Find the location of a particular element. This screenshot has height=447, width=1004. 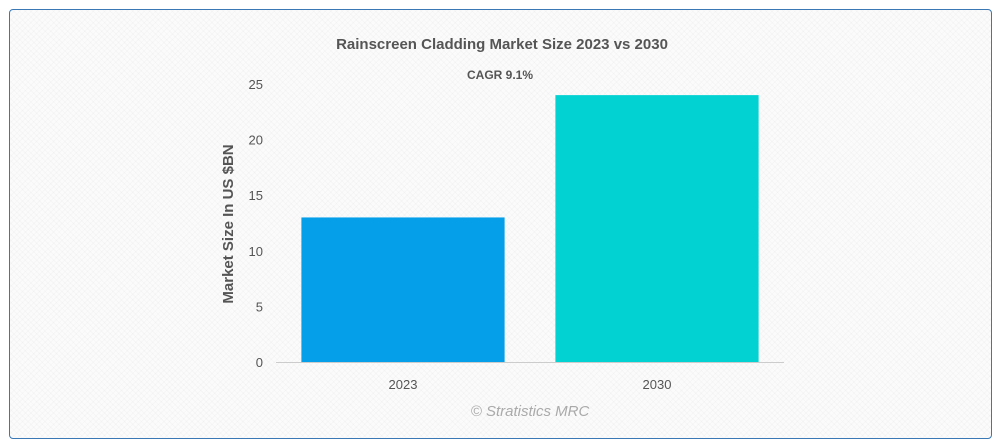

y-tick-label: 10 is located at coordinates (256, 251).